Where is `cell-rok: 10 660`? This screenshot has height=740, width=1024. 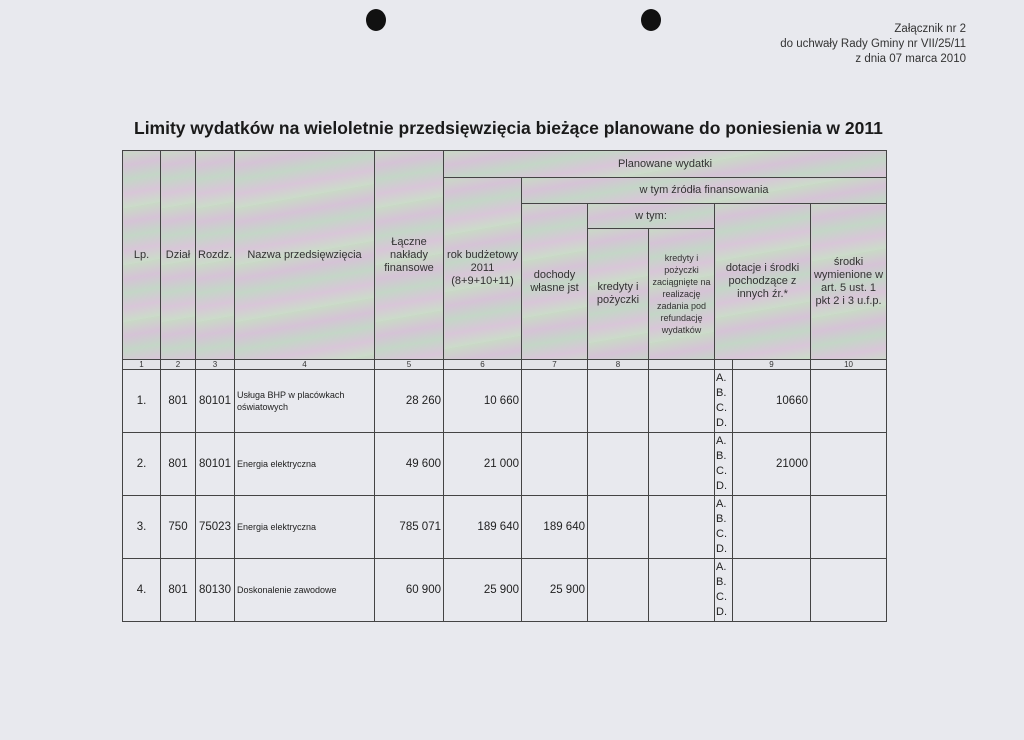 cell-rok: 10 660 is located at coordinates (482, 401).